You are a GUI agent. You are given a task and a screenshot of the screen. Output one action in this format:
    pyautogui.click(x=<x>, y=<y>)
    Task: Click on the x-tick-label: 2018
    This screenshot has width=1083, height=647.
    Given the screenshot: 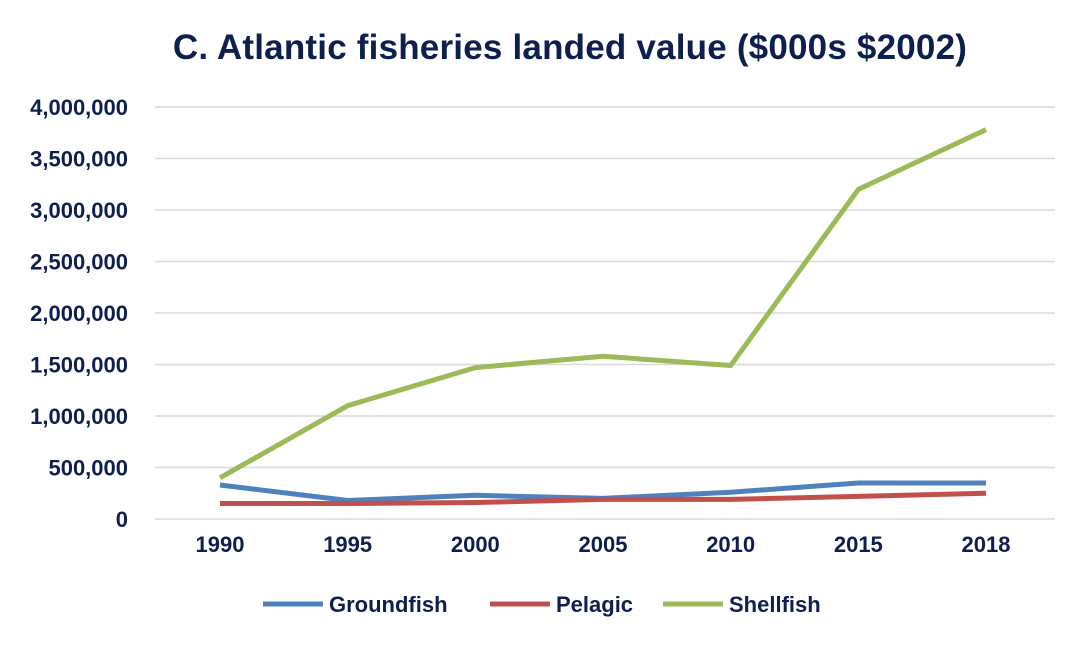 What is the action you would take?
    pyautogui.click(x=986, y=544)
    